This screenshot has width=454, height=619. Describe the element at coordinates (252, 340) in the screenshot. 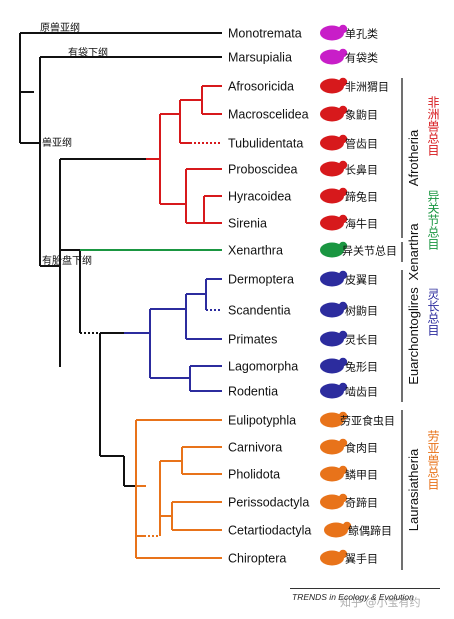

I see `taxon-latin-label: Primates` at that location.